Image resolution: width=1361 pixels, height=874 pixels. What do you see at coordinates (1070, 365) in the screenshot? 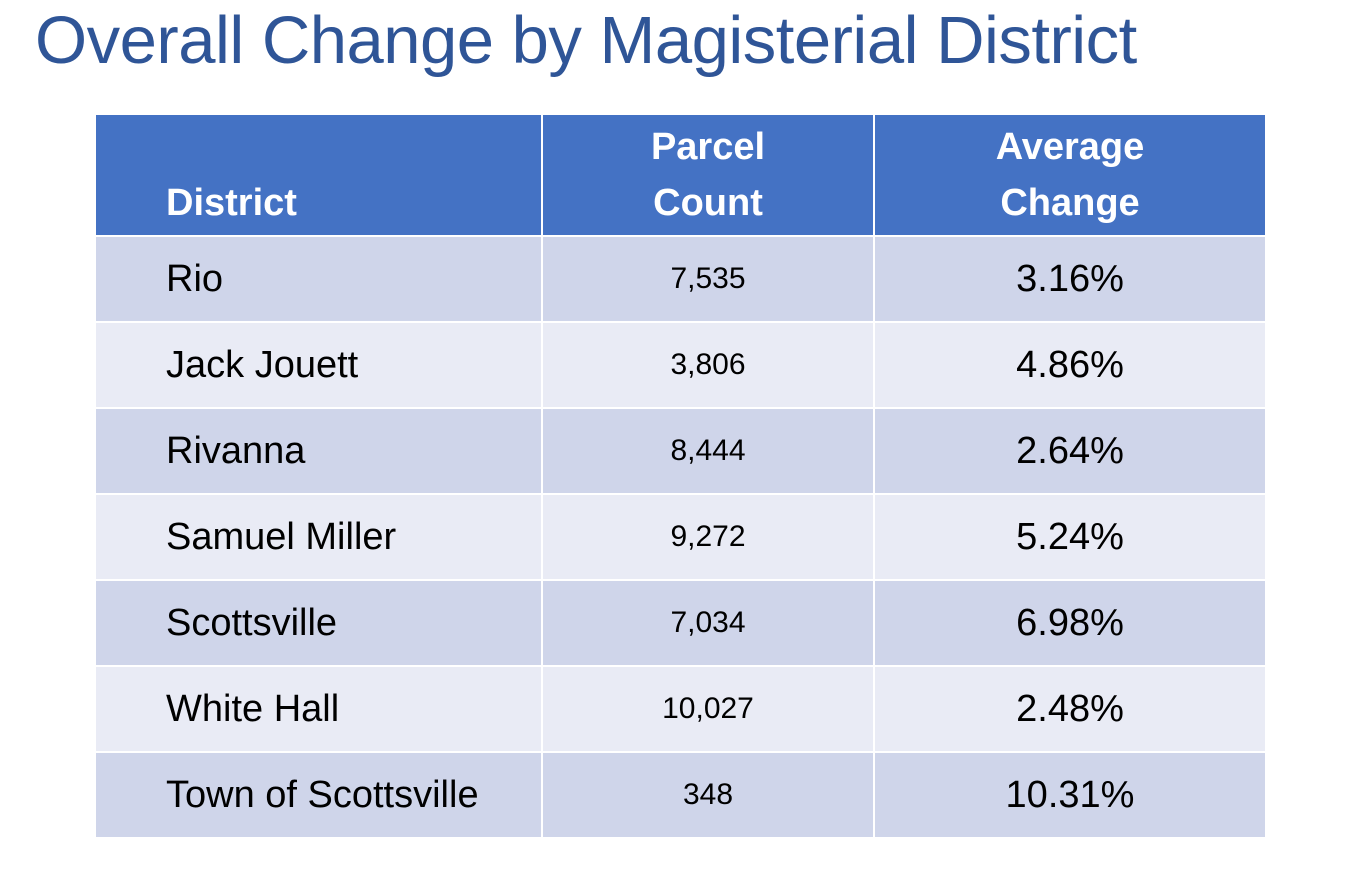
I see `average-change-cell: 4.86%` at bounding box center [1070, 365].